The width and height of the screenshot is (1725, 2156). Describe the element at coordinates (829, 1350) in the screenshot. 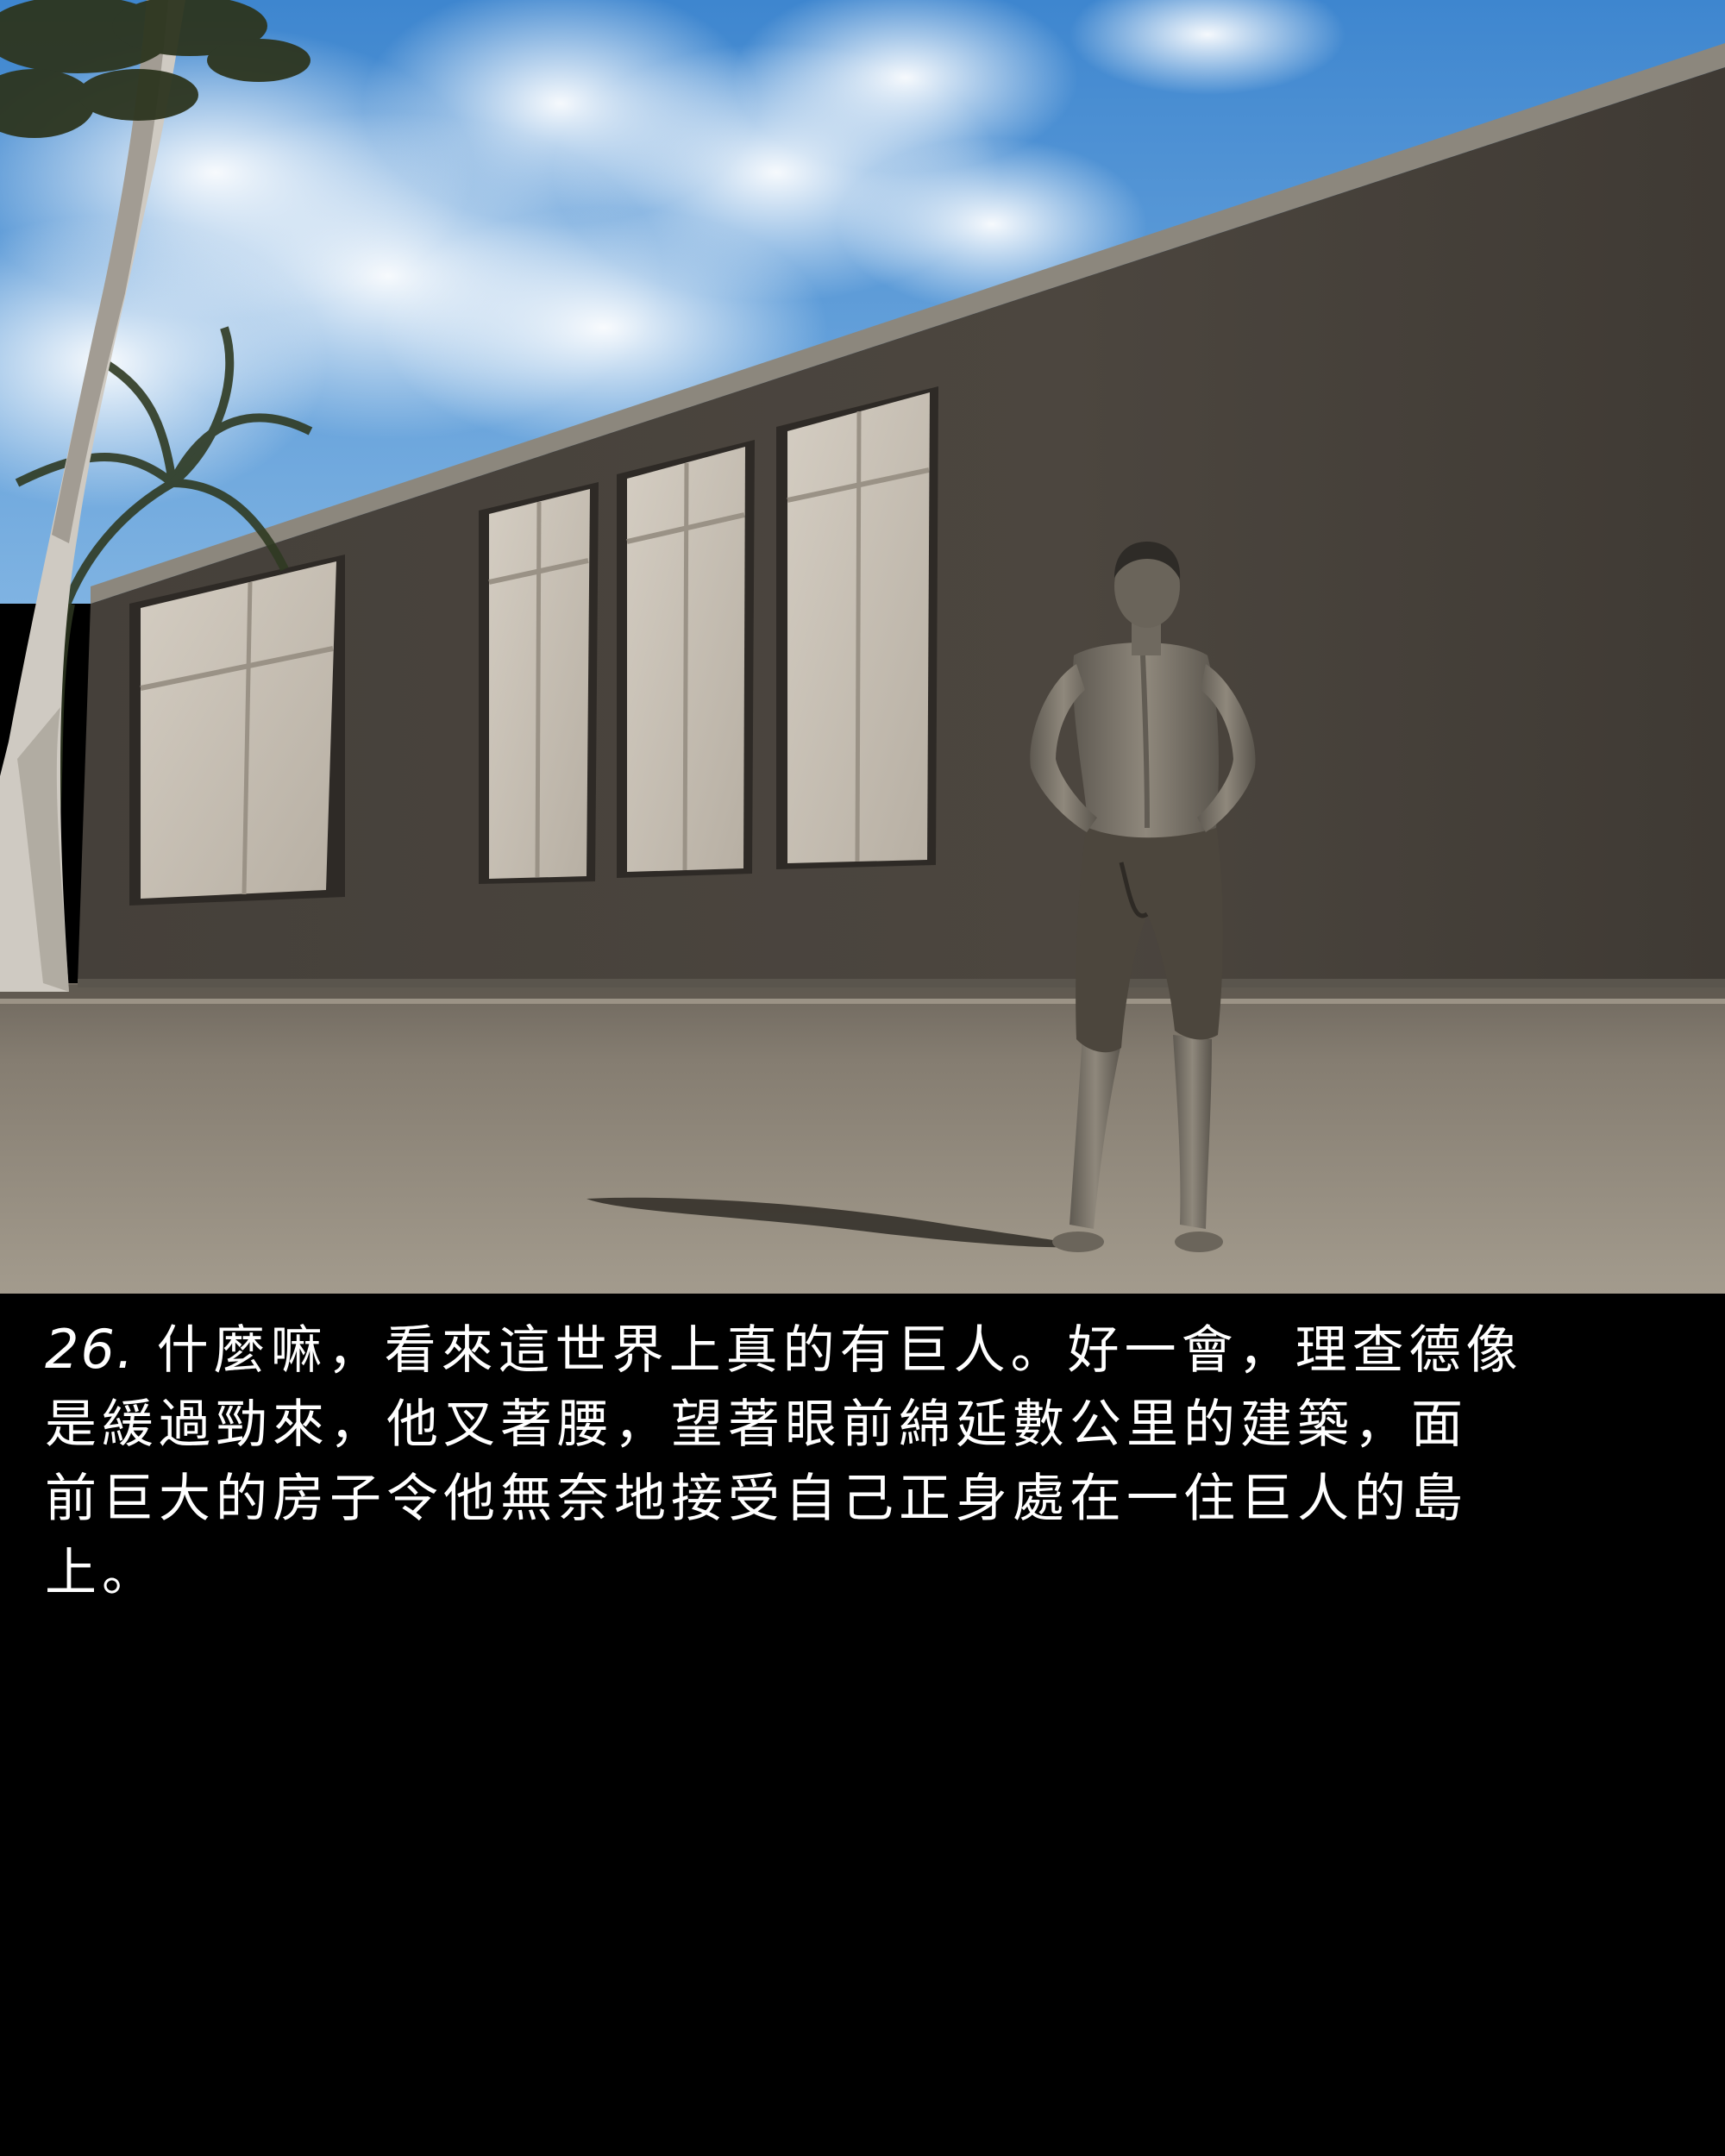

I see `caption-line-1: 什麼嘛，看來這世界上真的有巨人。好一會，理查德像` at that location.